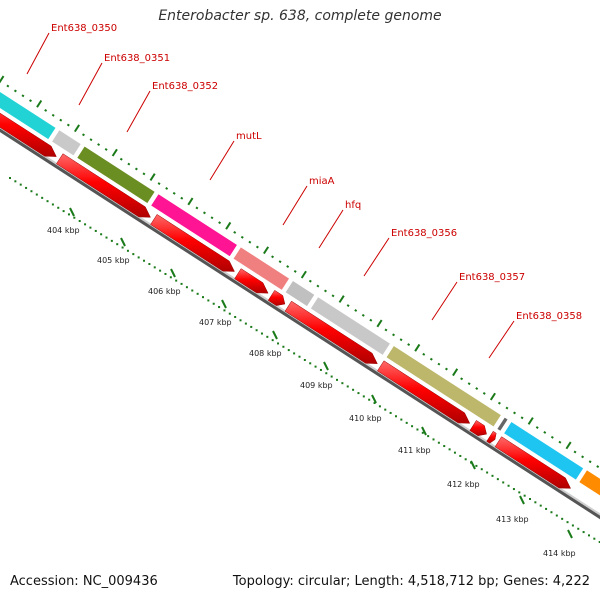 Image resolution: width=600 pixels, height=600 pixels. Describe the element at coordinates (265, 353) in the screenshot. I see `kbp-label: 408 kbp` at that location.